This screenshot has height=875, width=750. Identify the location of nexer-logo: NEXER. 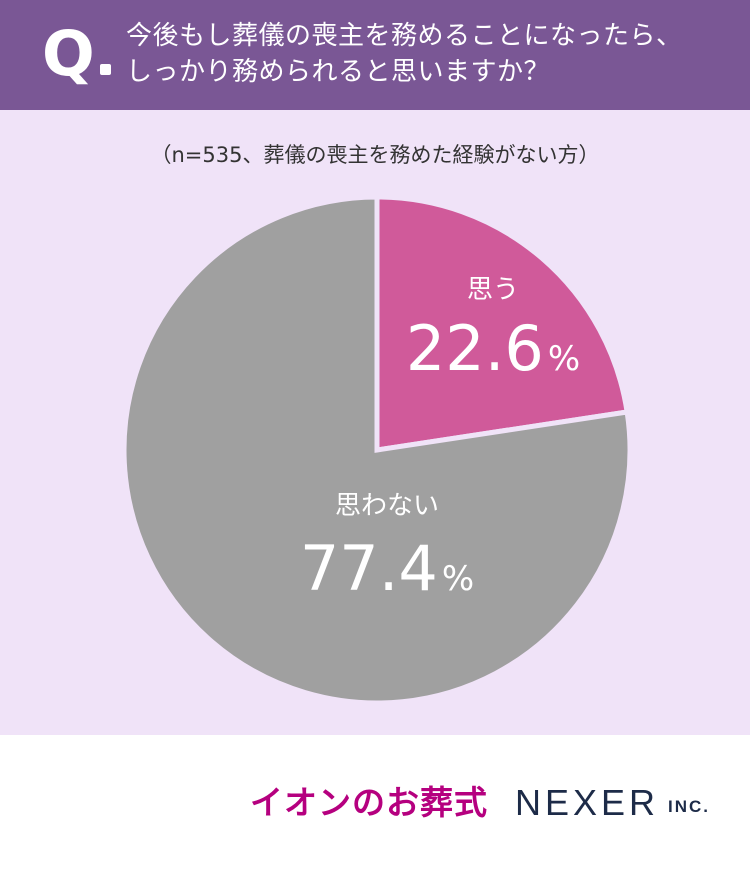
(587, 802).